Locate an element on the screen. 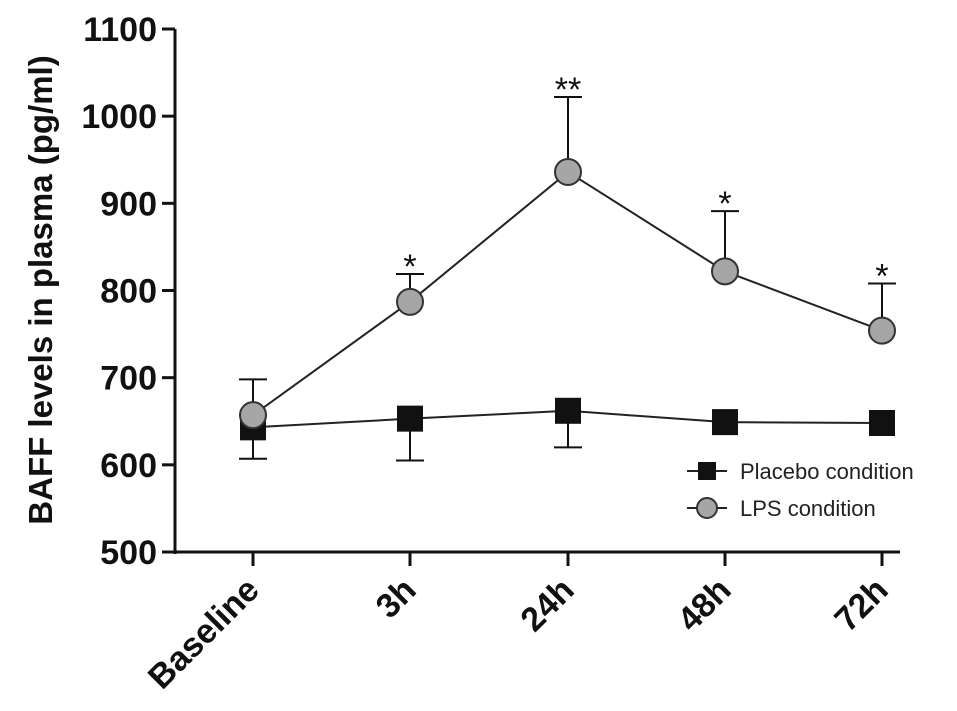 Image resolution: width=957 pixels, height=711 pixels. y-tick-label: 600 is located at coordinates (128, 466).